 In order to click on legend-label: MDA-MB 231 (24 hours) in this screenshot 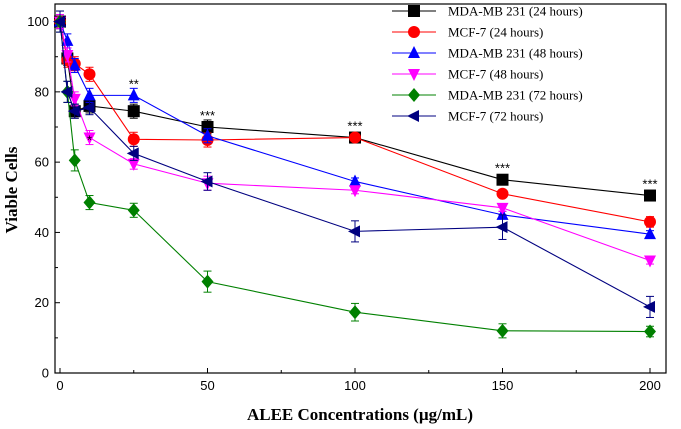, I will do `click(515, 11)`.